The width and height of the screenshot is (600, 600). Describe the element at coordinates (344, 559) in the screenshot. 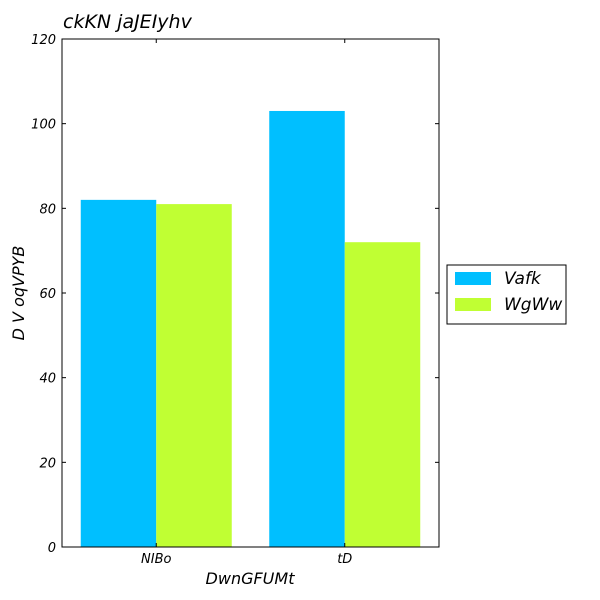

I see `x-tick-label: tD` at that location.